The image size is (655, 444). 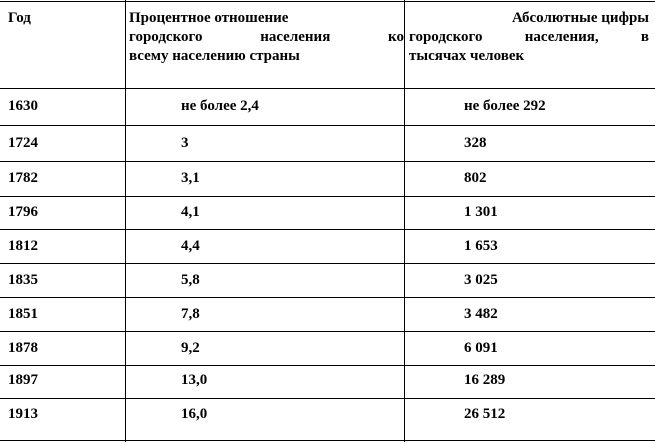 What do you see at coordinates (505, 106) in the screenshot?
I see `cell-absolute: не более 292` at bounding box center [505, 106].